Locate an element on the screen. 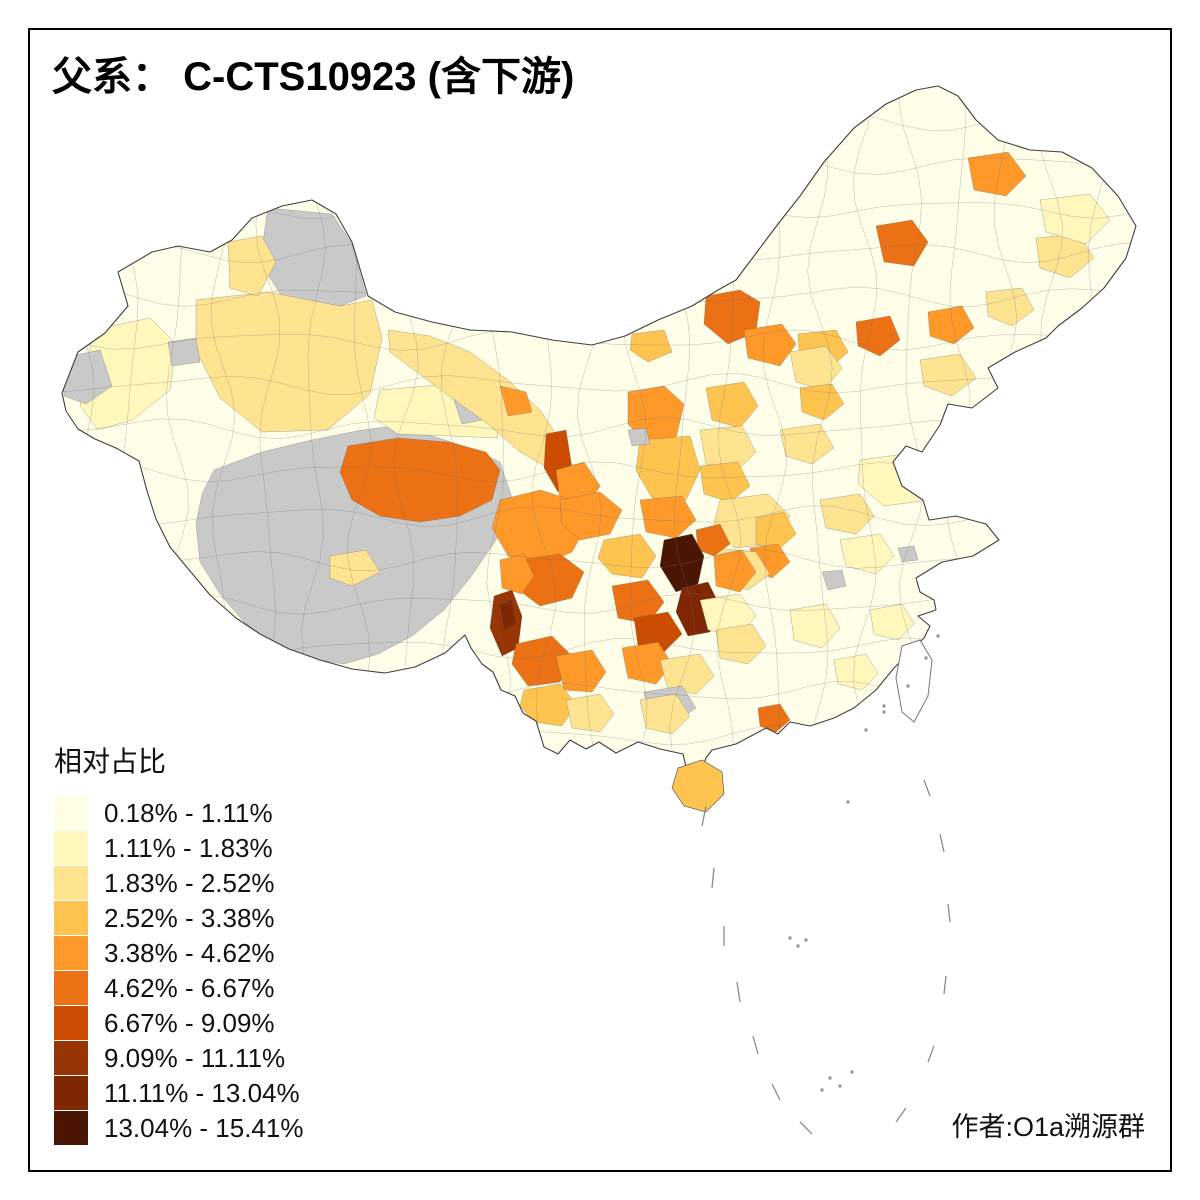 The image size is (1200, 1200). legend-item: 2.52% - 3.38% is located at coordinates (178, 918).